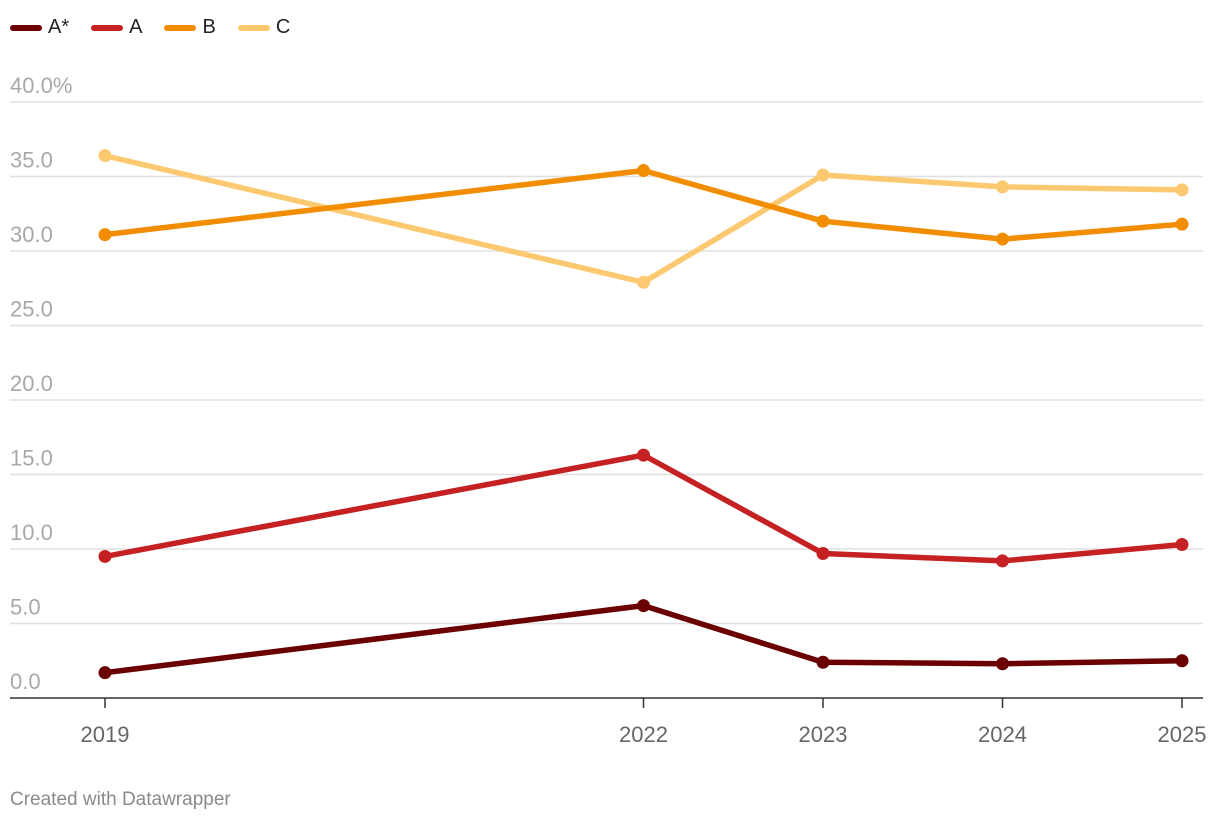 The width and height of the screenshot is (1220, 826). I want to click on legend: A* A B C, so click(150, 27).